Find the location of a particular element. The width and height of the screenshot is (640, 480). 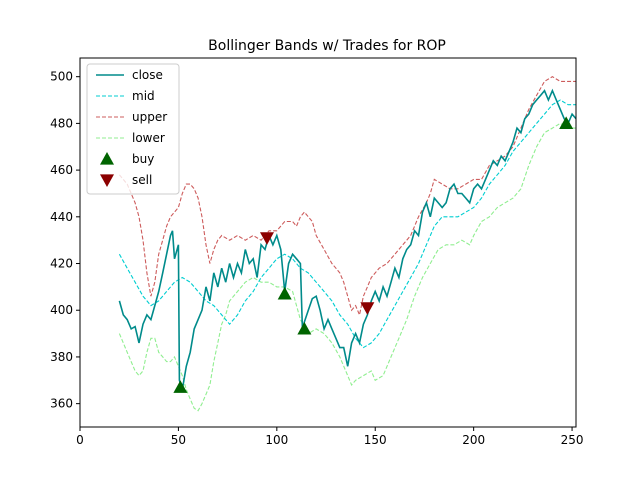

legend-sell-label: sell is located at coordinates (142, 180).